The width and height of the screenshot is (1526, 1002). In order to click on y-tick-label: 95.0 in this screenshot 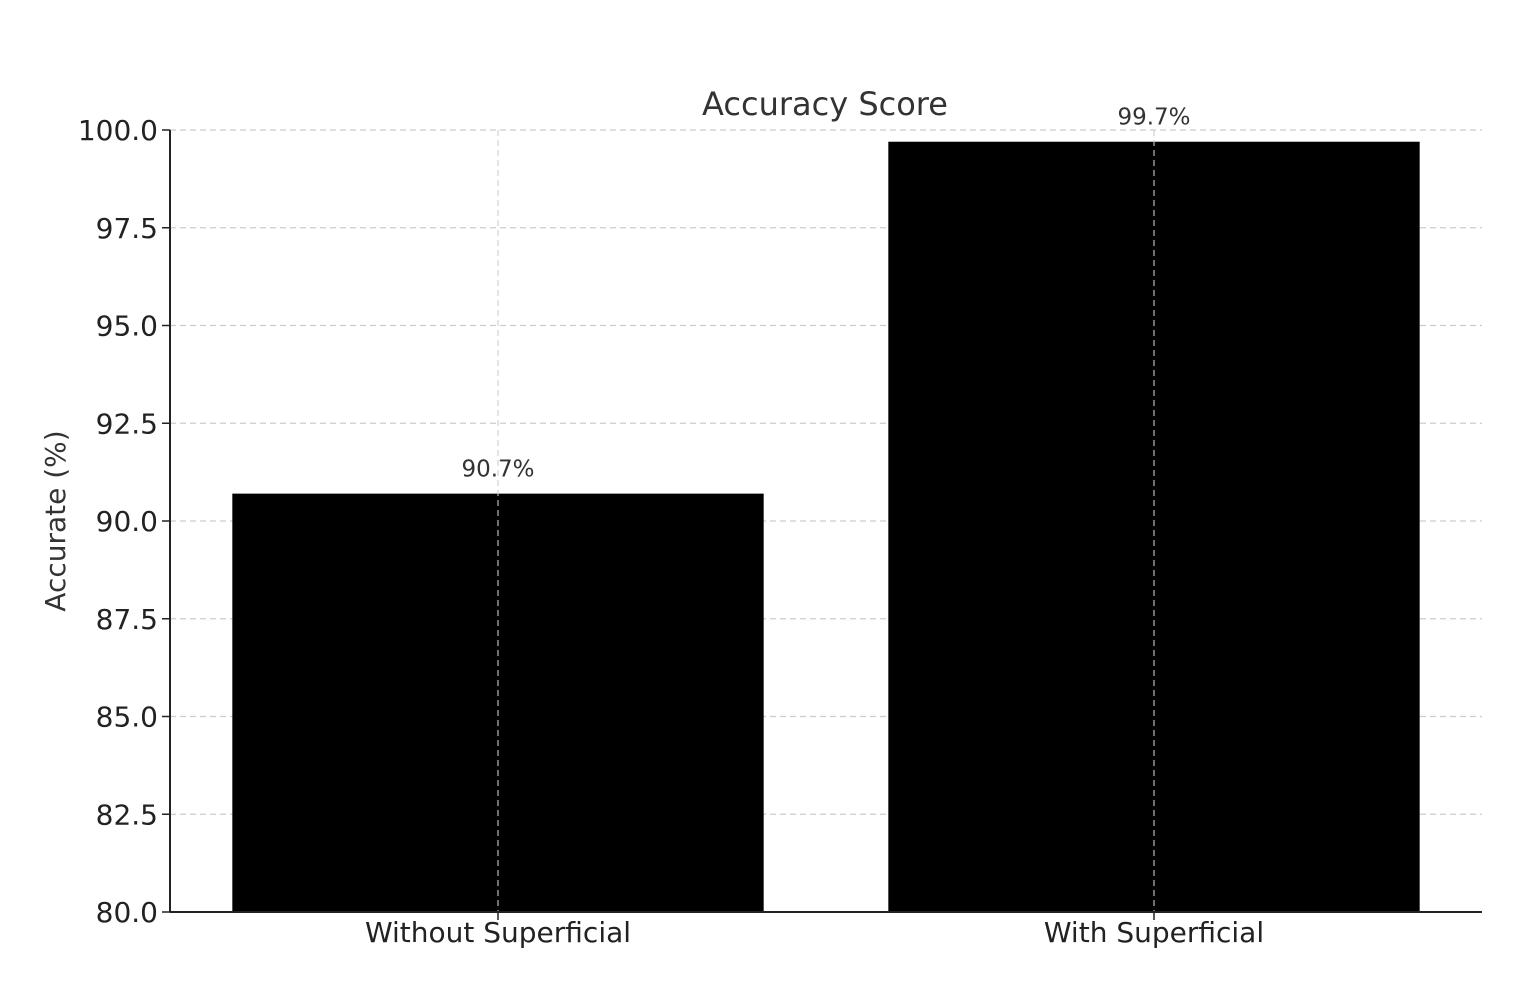, I will do `click(127, 326)`.